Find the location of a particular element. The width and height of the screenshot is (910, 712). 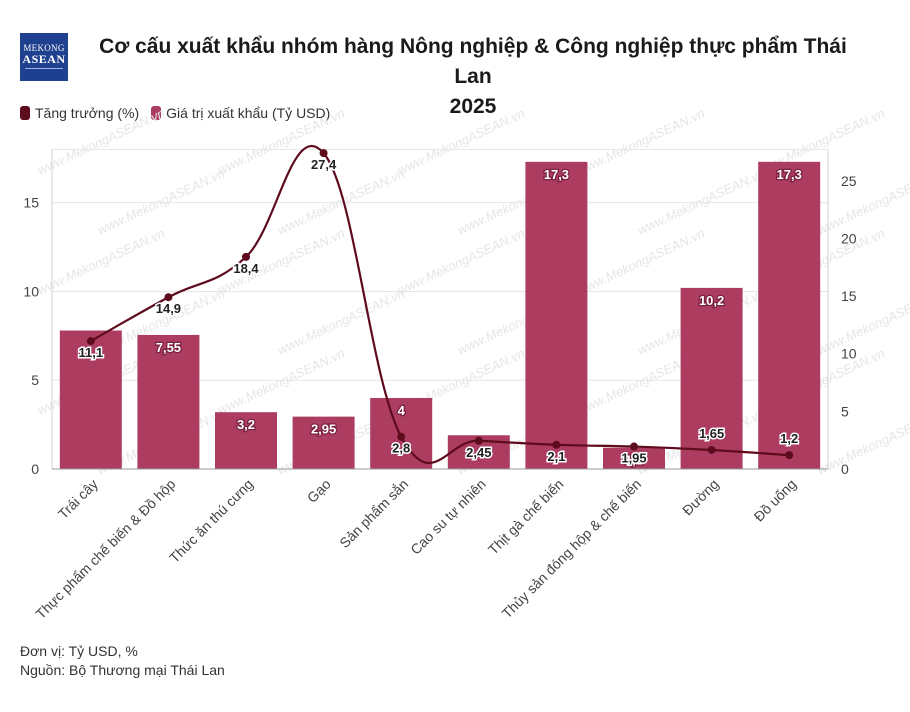

legend-item-growth: Tăng trưởng (%) is located at coordinates (79, 113).